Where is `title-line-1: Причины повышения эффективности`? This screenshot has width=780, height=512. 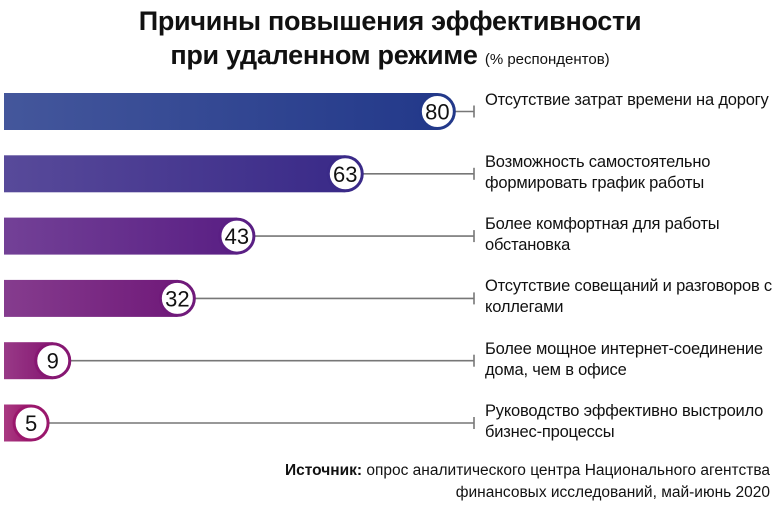
title-line-1: Причины повышения эффективности is located at coordinates (390, 21).